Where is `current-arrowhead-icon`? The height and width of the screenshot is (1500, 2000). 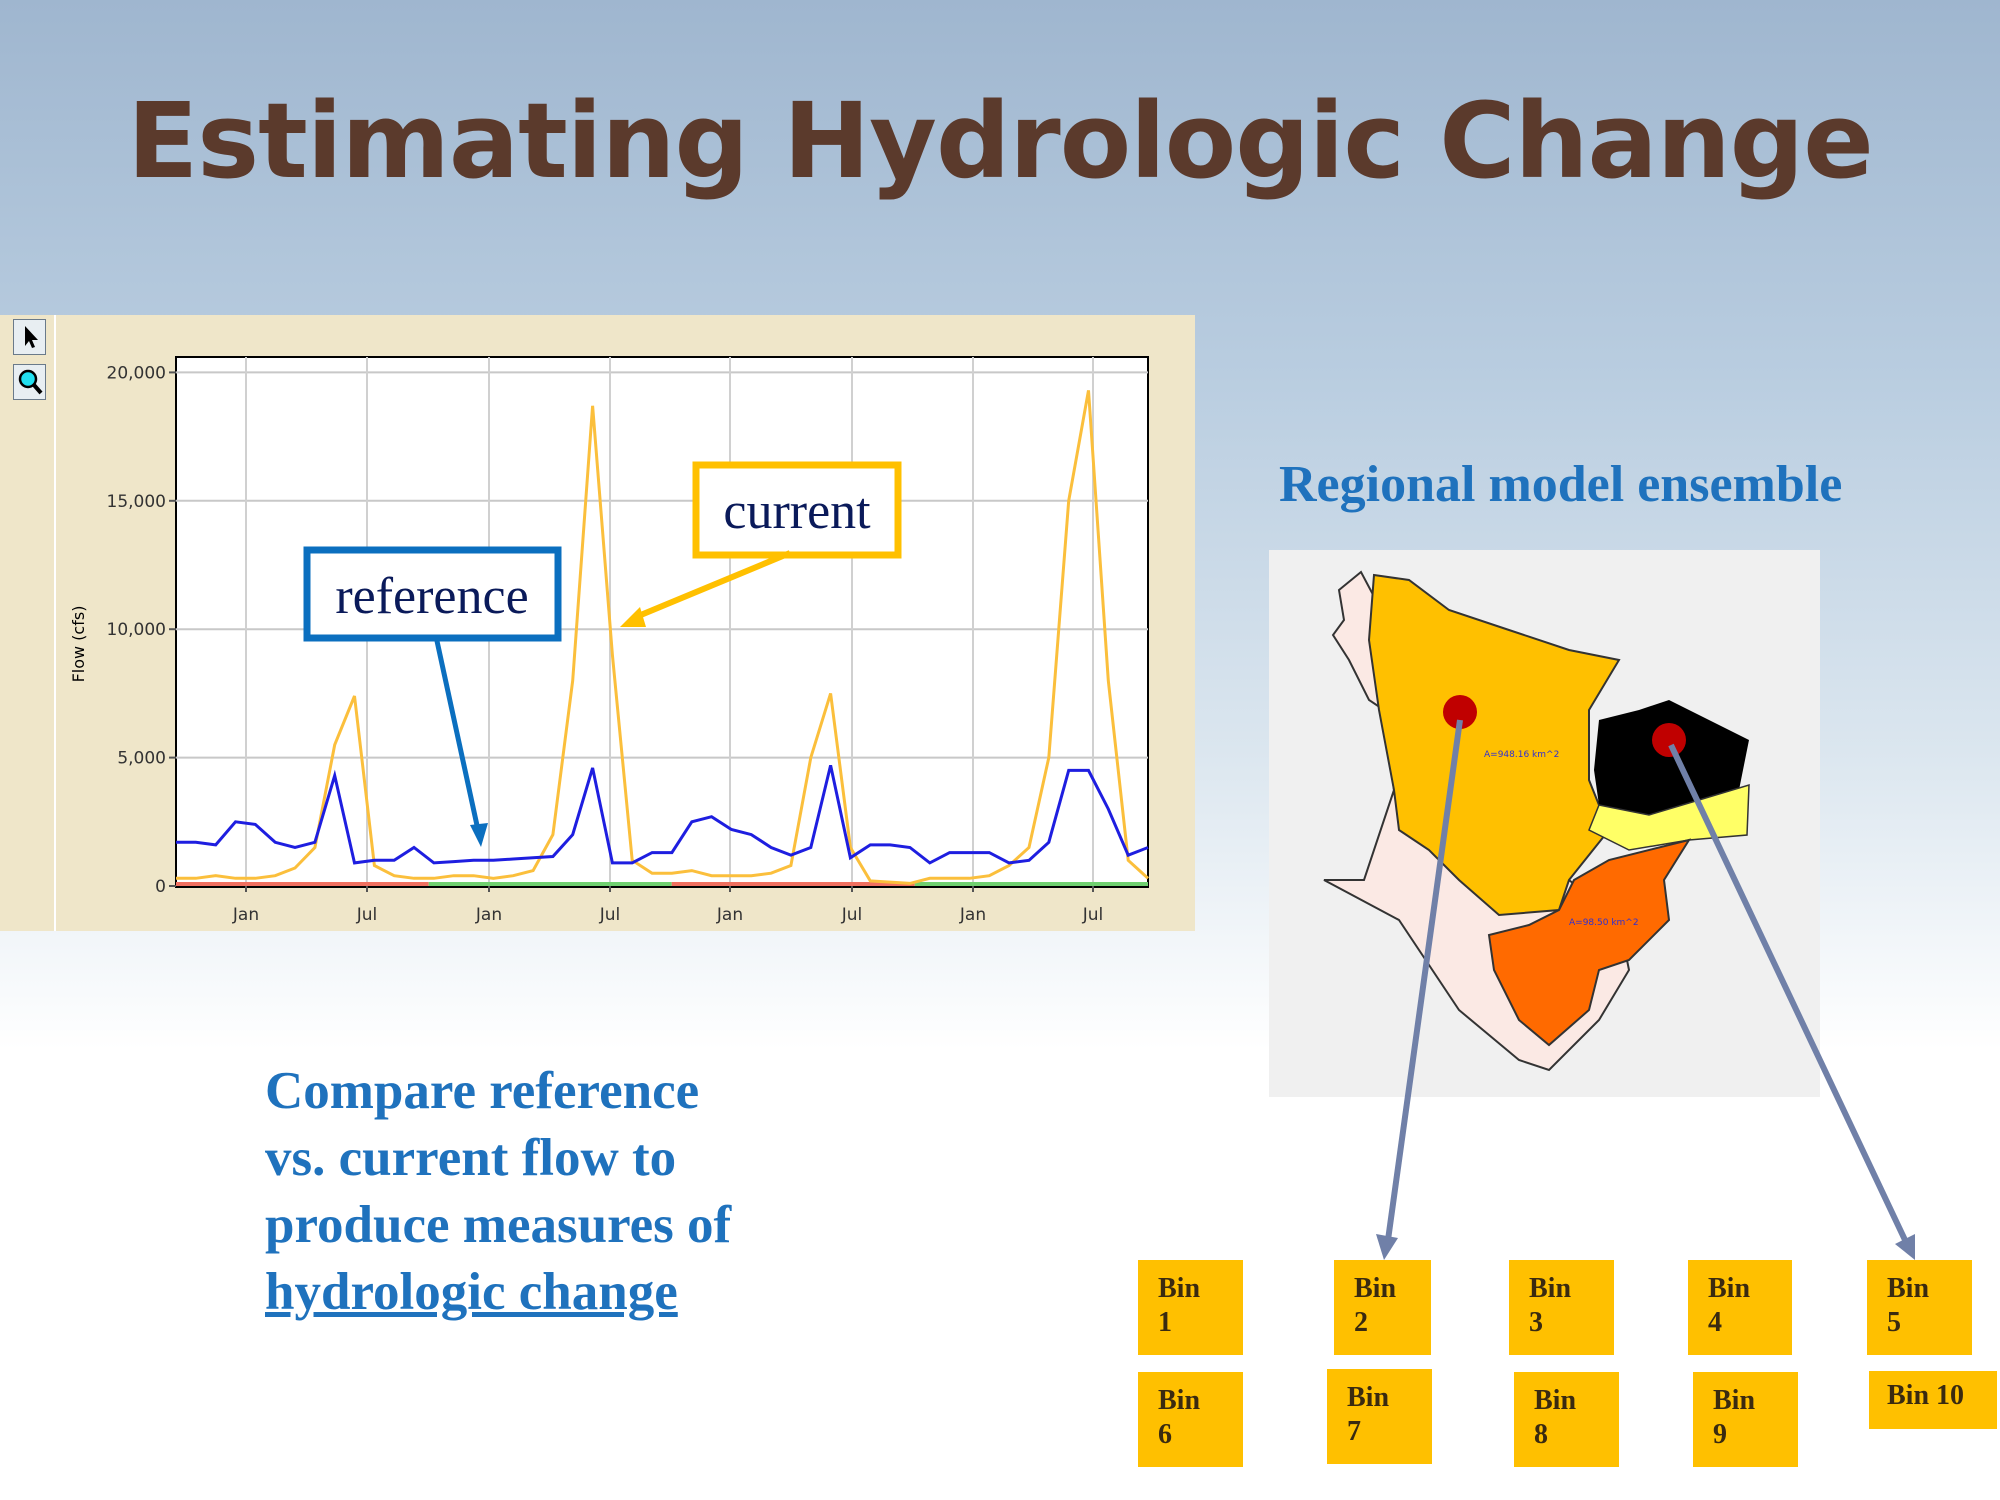
current-arrowhead-icon is located at coordinates (633, 617).